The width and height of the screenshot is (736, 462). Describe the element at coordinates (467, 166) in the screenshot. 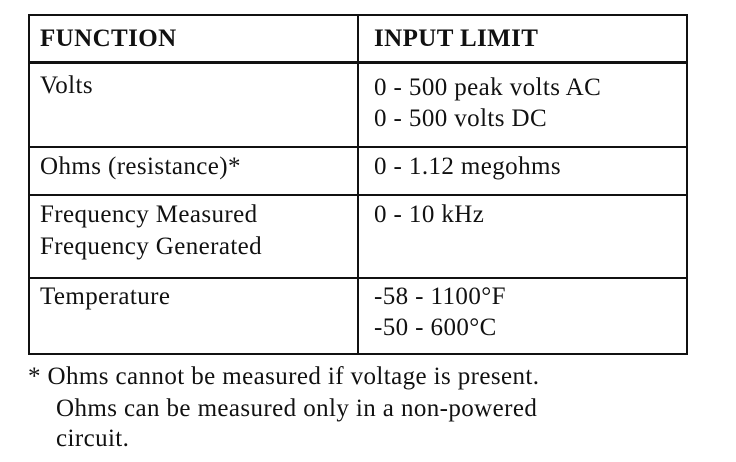

I see `cell-text: 0 - 1.12 megohms` at that location.